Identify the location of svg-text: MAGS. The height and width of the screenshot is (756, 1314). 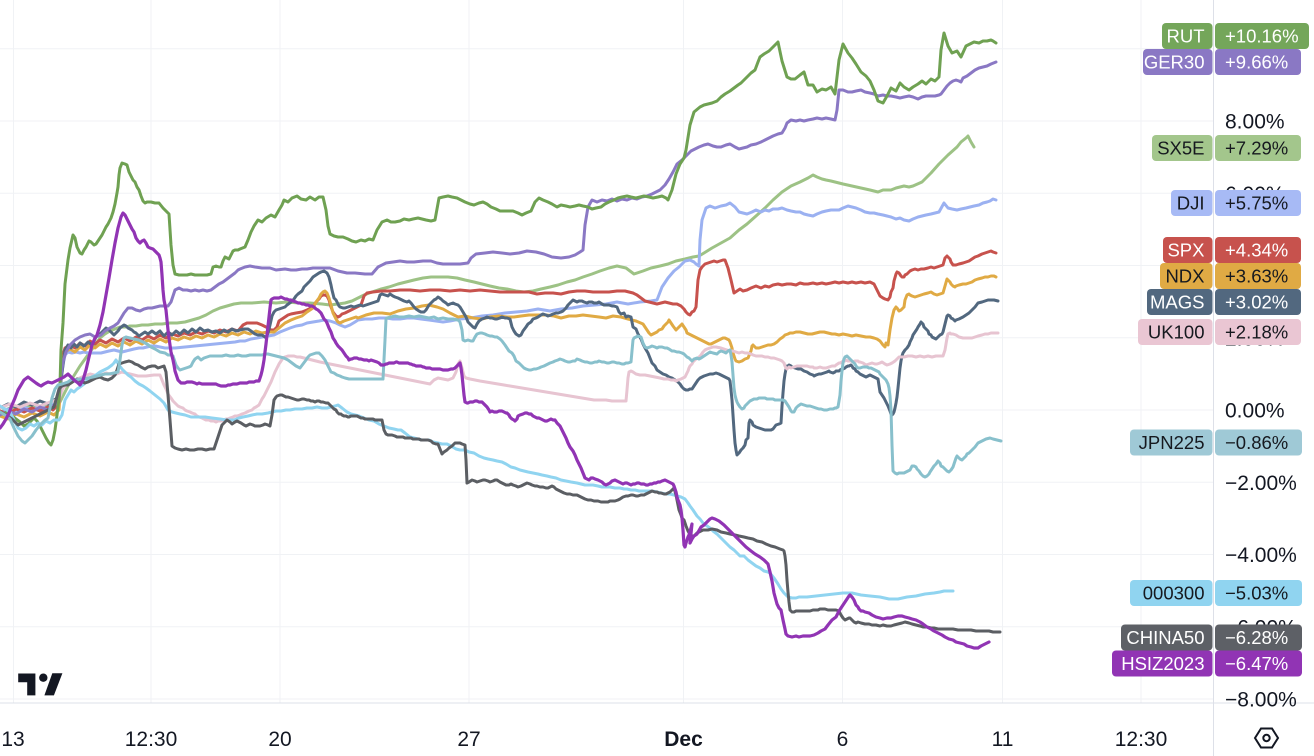
(1177, 302).